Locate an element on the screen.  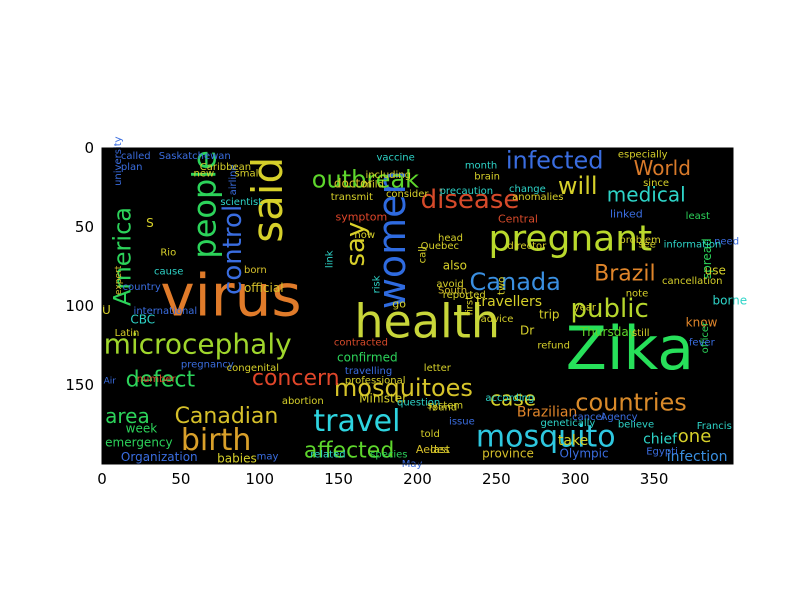
word-found: found is located at coordinates (443, 407).